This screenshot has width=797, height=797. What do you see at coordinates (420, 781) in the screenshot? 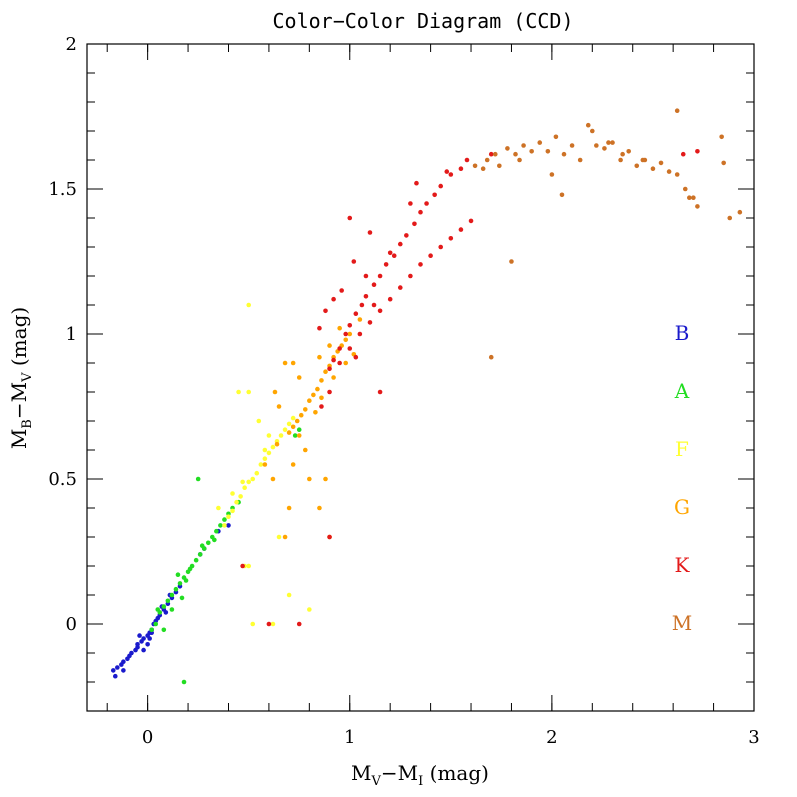
I see `x-axis-label-sub2: I` at bounding box center [420, 781].